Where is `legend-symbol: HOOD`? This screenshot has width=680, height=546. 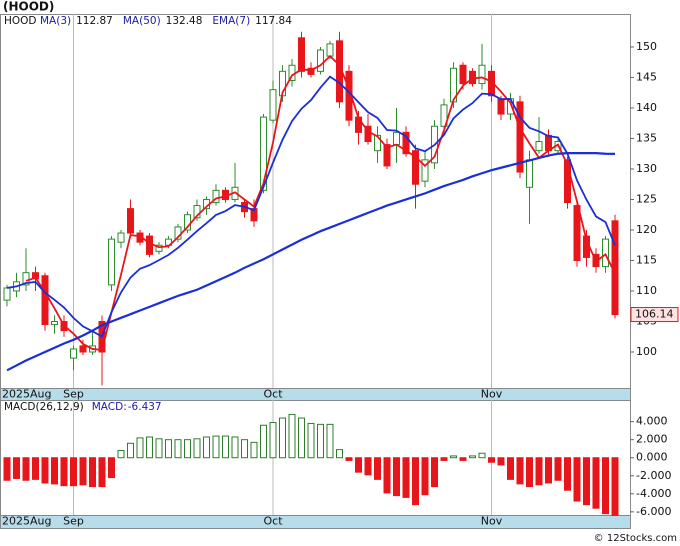 legend-symbol: HOOD is located at coordinates (20, 21).